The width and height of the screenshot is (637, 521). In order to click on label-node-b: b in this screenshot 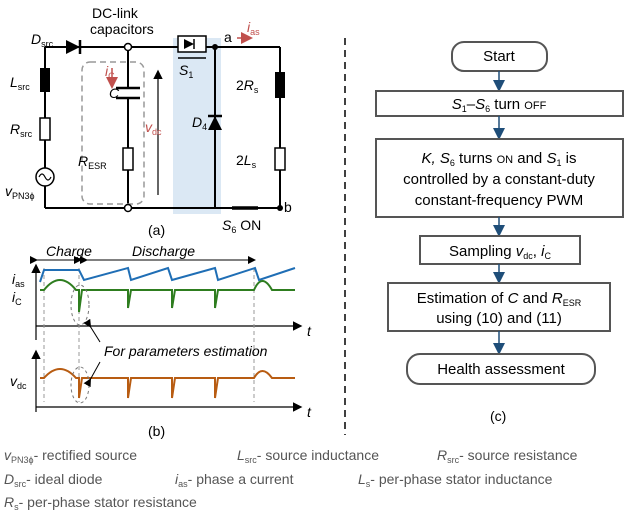, I will do `click(288, 207)`.